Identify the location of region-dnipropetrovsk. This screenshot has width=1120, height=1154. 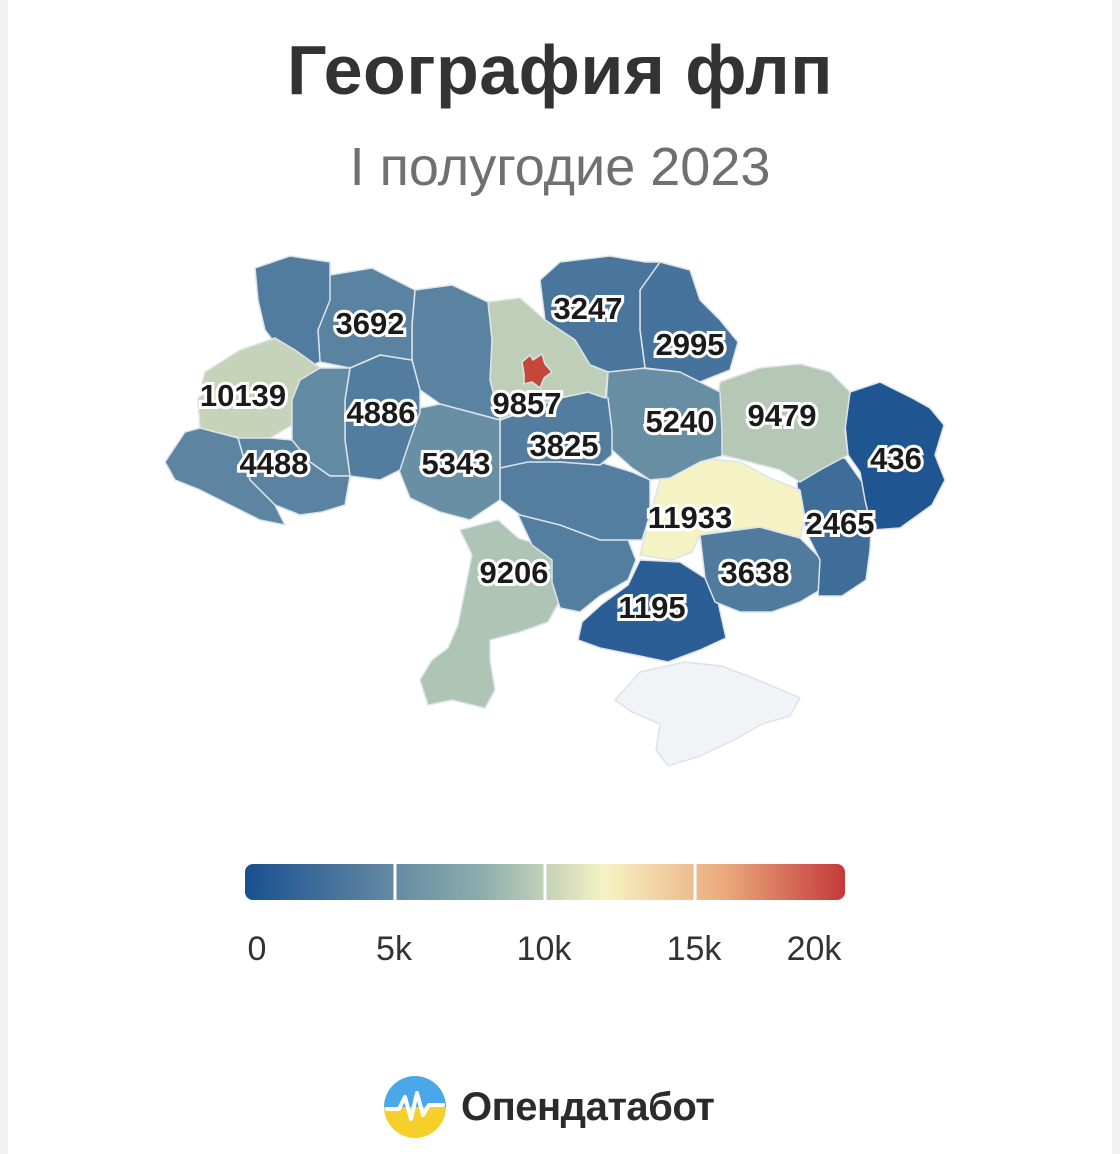
(722, 509).